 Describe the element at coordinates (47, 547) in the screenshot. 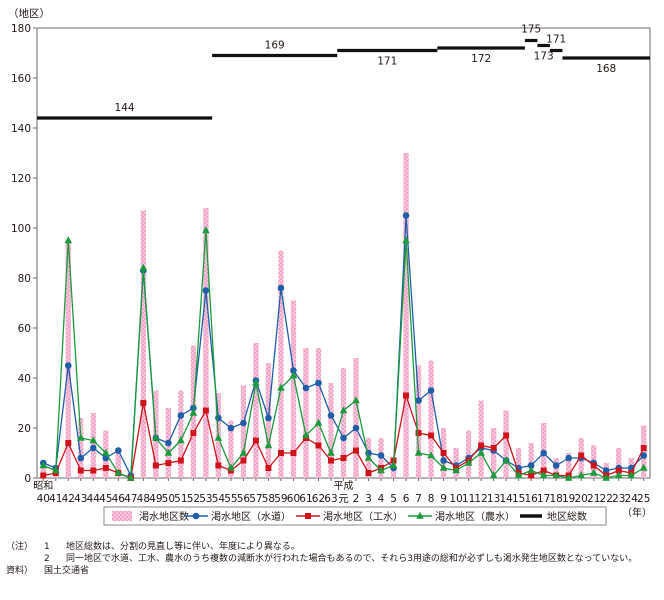

I see `note-1-number: 1` at that location.